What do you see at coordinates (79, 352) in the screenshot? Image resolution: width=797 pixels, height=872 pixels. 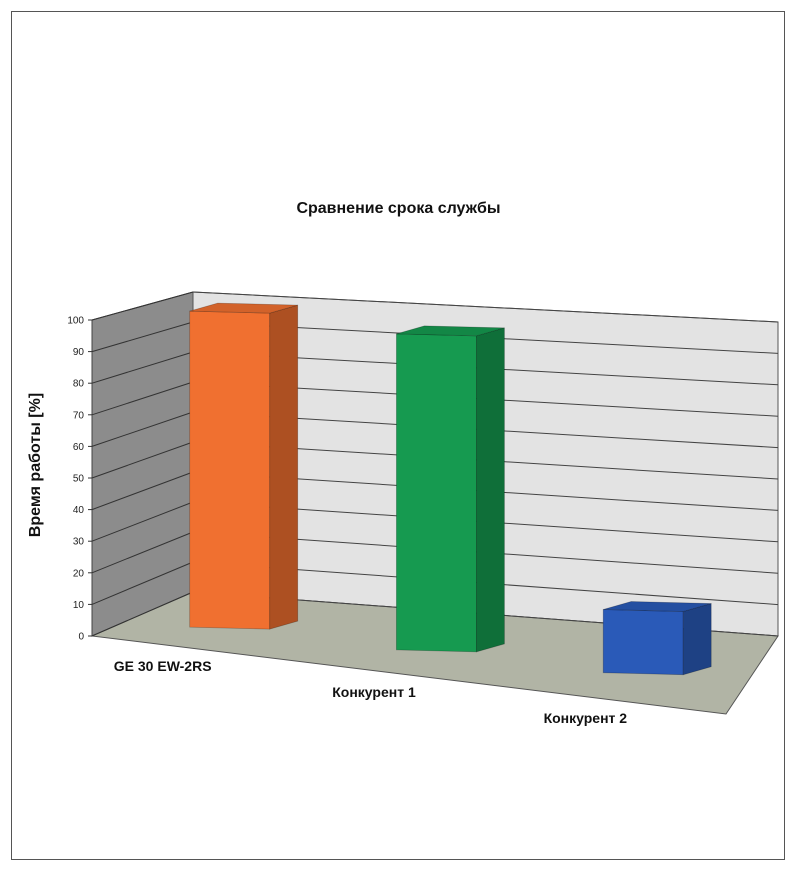 I see `y-tick-label: 90` at bounding box center [79, 352].